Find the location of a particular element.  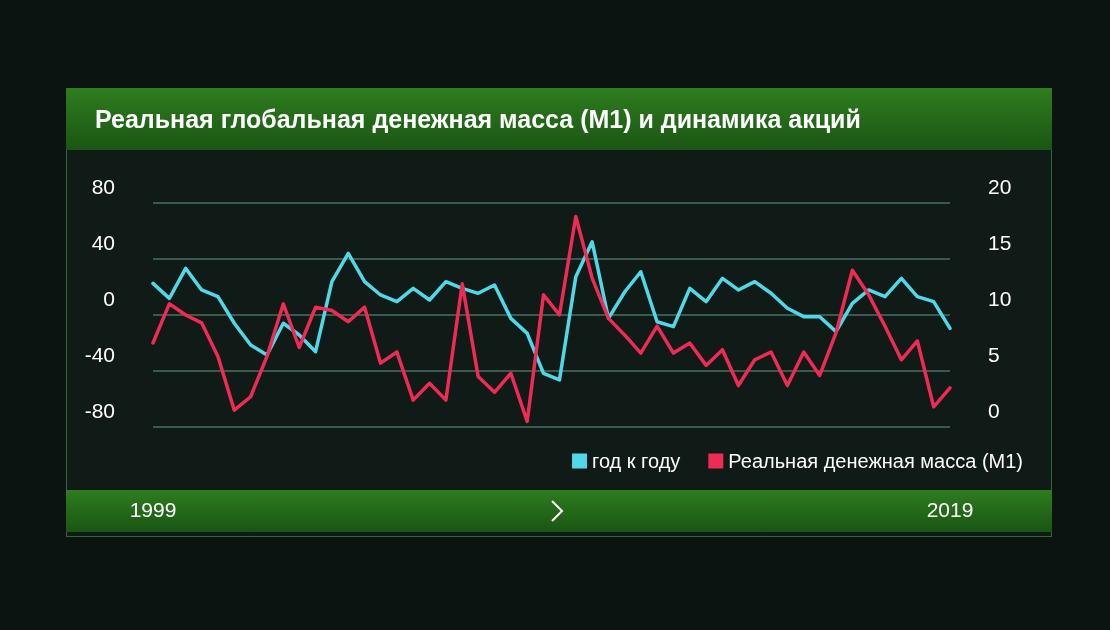

y2-tick-label: 20 is located at coordinates (1000, 186).